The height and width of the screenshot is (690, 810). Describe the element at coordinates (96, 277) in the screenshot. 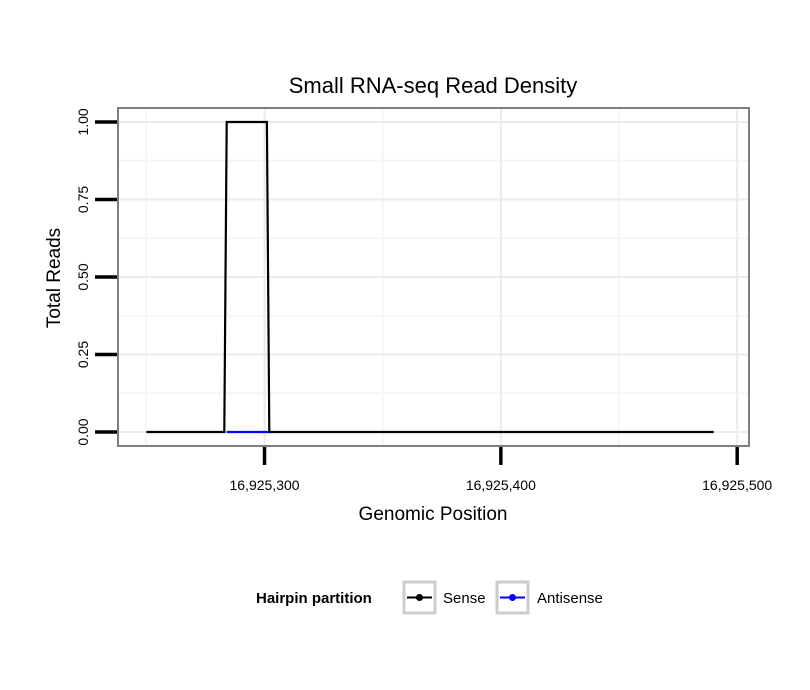

I see `y-axis: 0.00 0.25 0.50 0.75 1.00` at that location.